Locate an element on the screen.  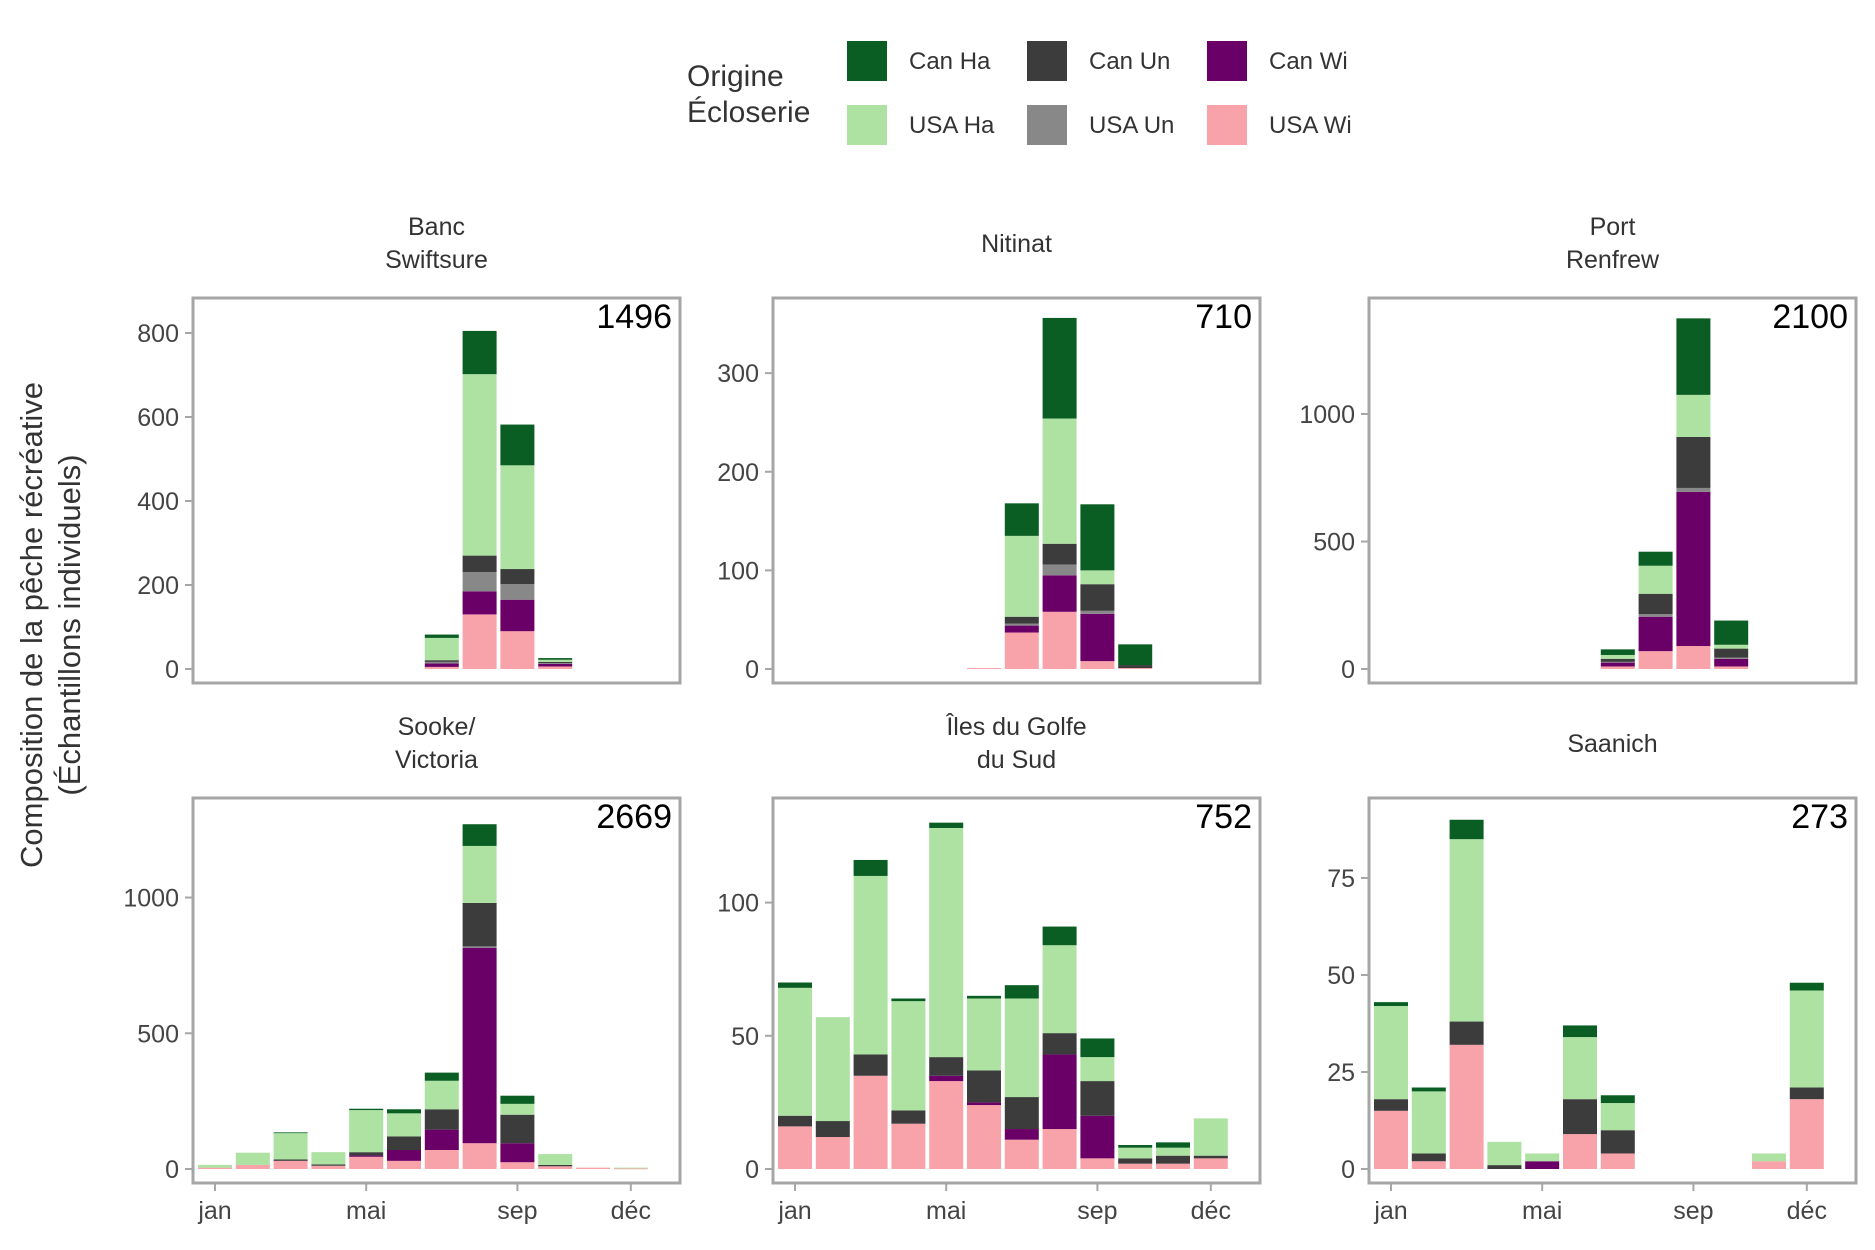
y-tick-label: 50 is located at coordinates (1341, 976).